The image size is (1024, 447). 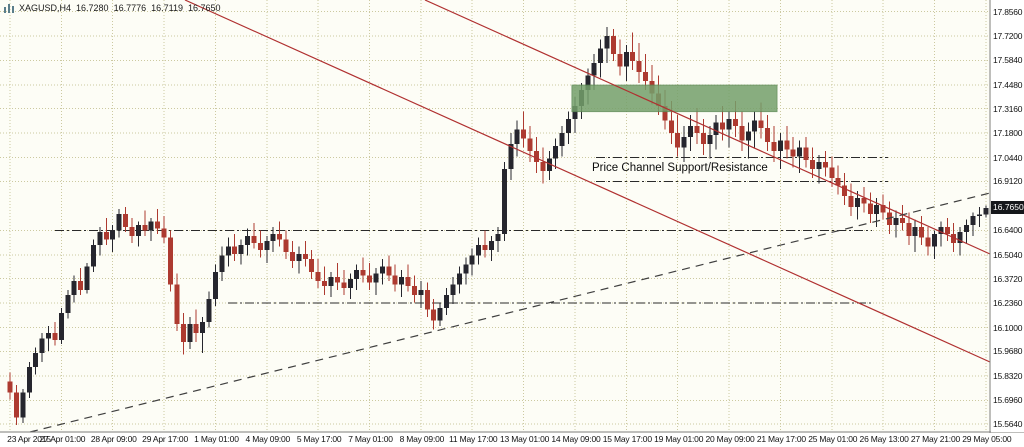 I want to click on price-tick-label: 15.5640, so click(x=1008, y=424).